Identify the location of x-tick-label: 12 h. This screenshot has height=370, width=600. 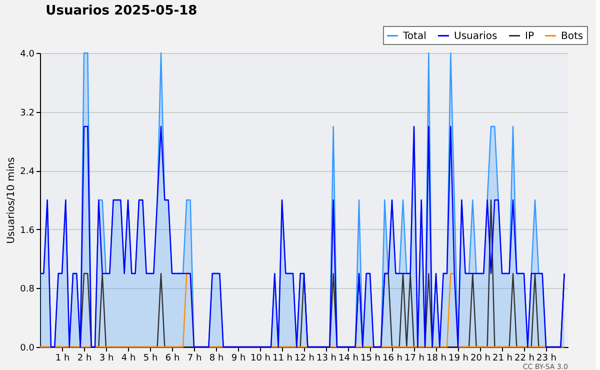
(304, 359).